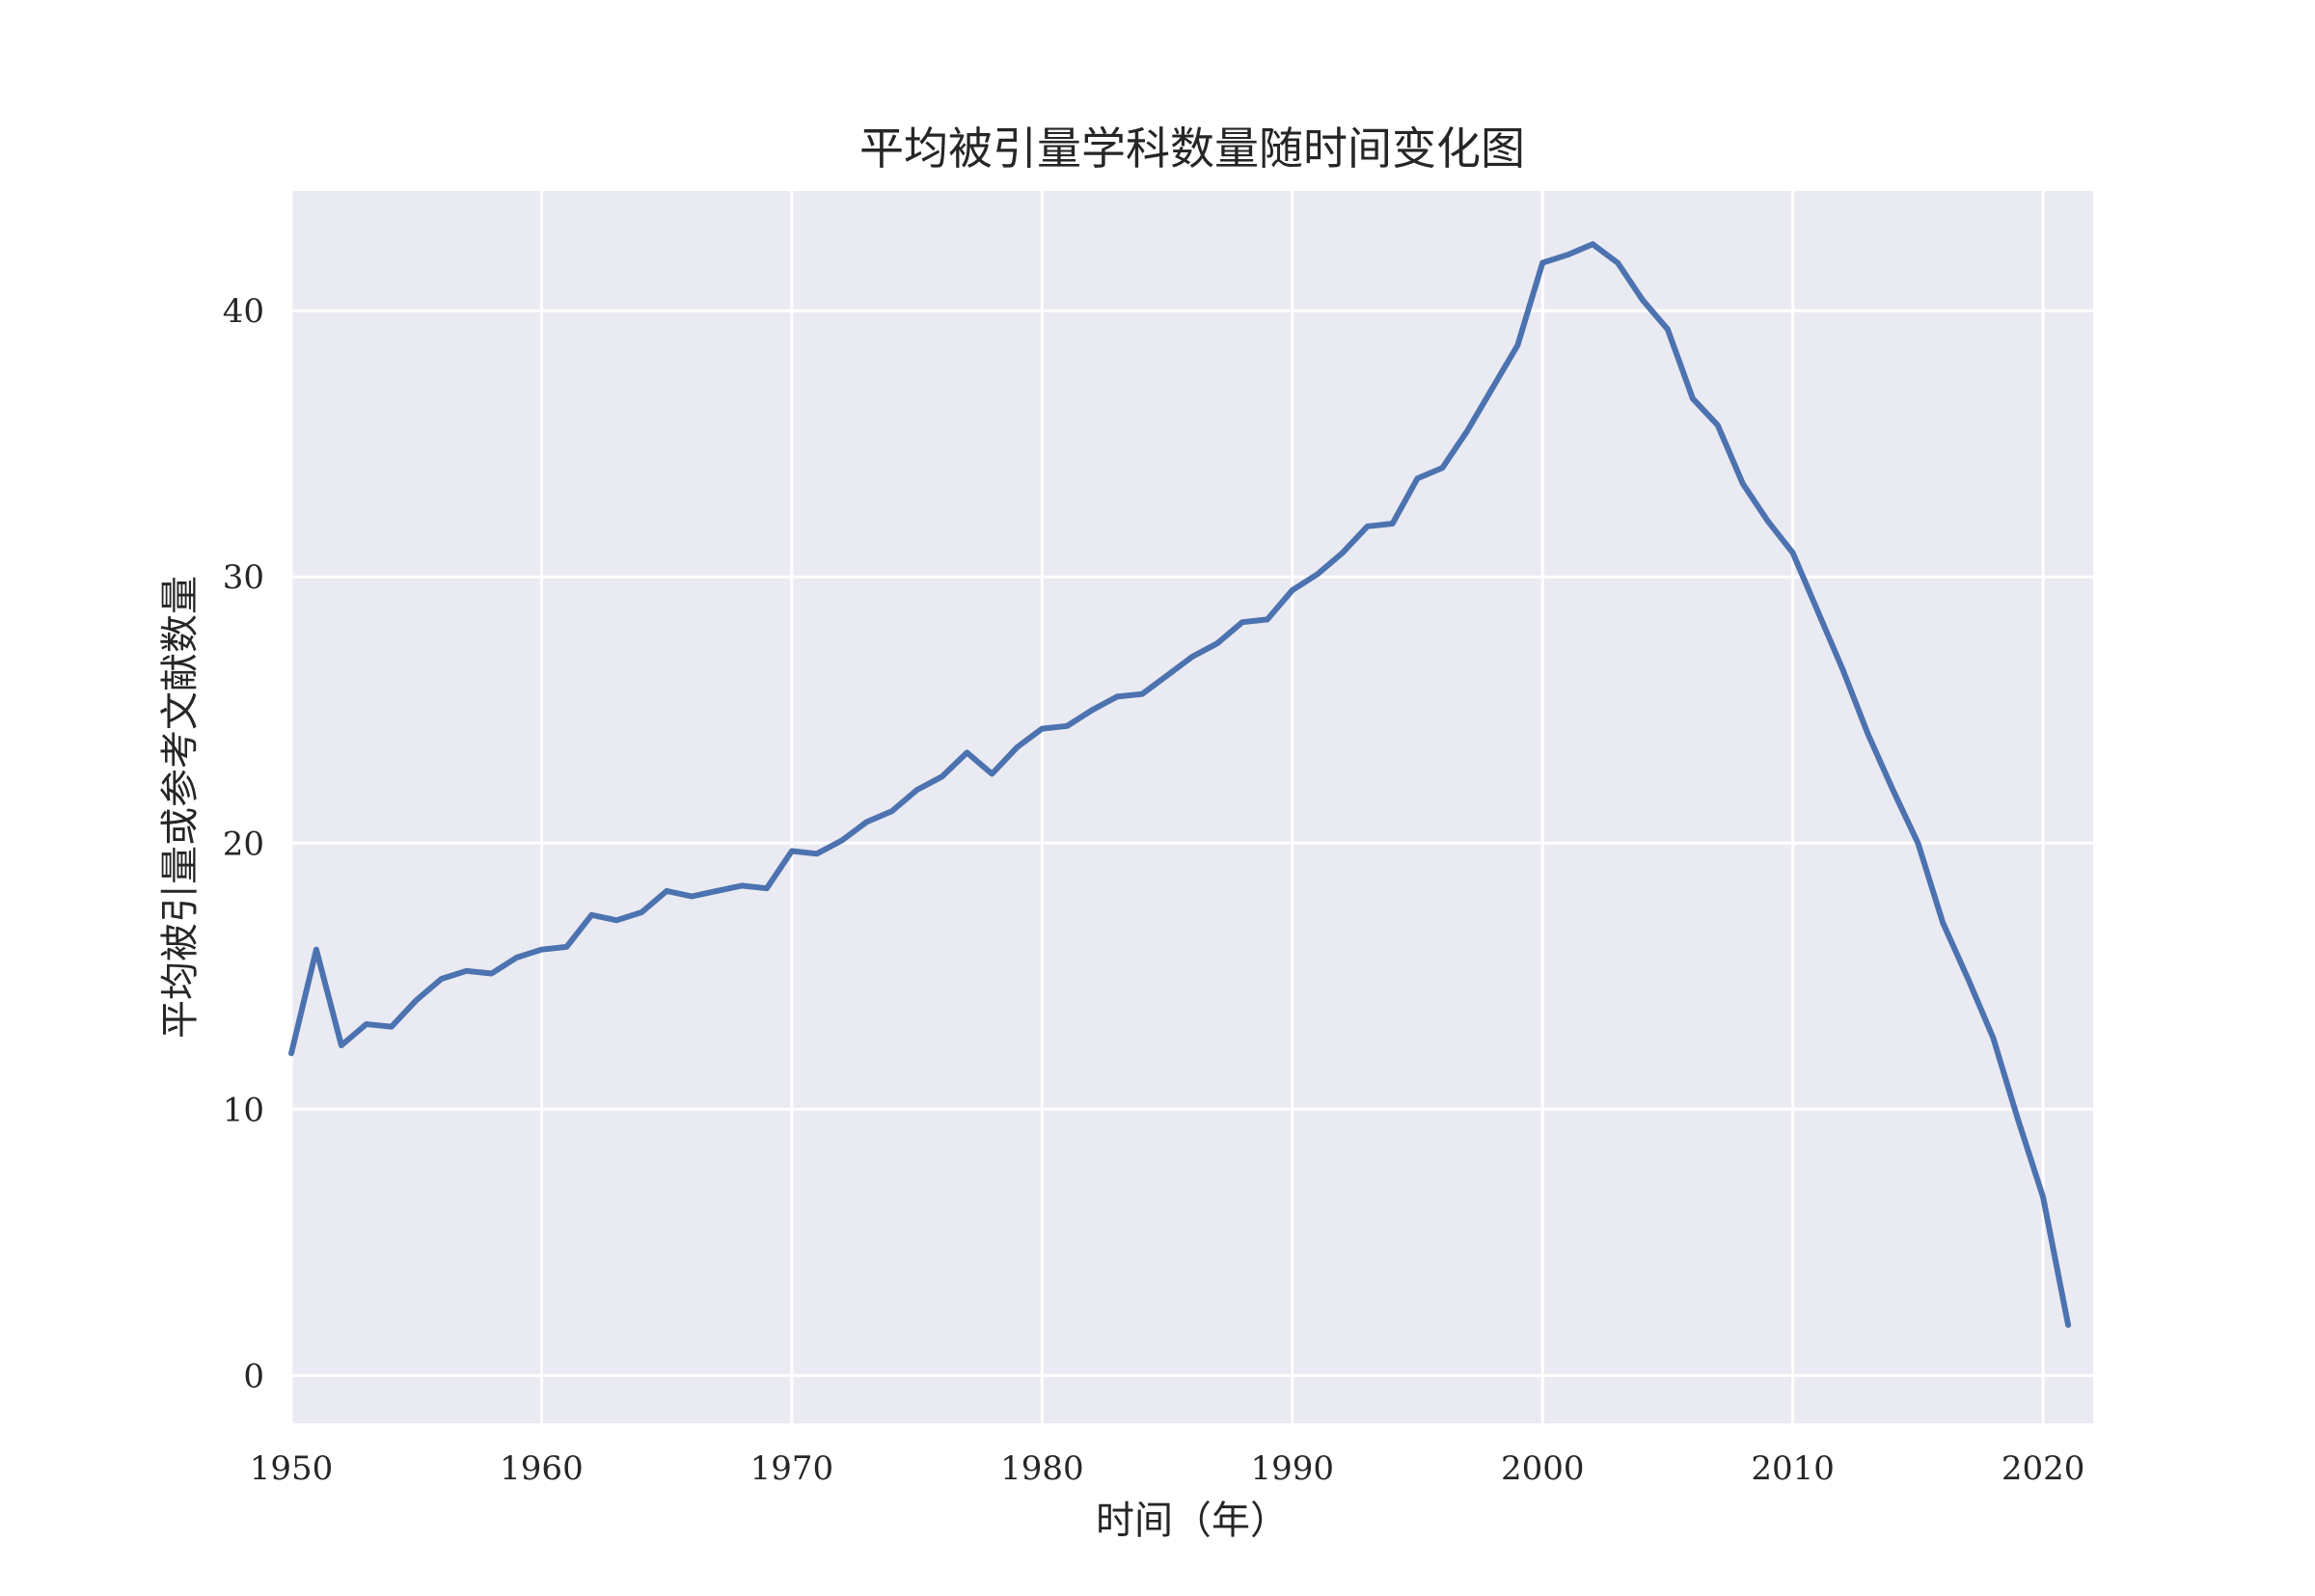 The height and width of the screenshot is (1596, 2315). What do you see at coordinates (2043, 1469) in the screenshot?
I see `x-tick-label: 2020` at bounding box center [2043, 1469].